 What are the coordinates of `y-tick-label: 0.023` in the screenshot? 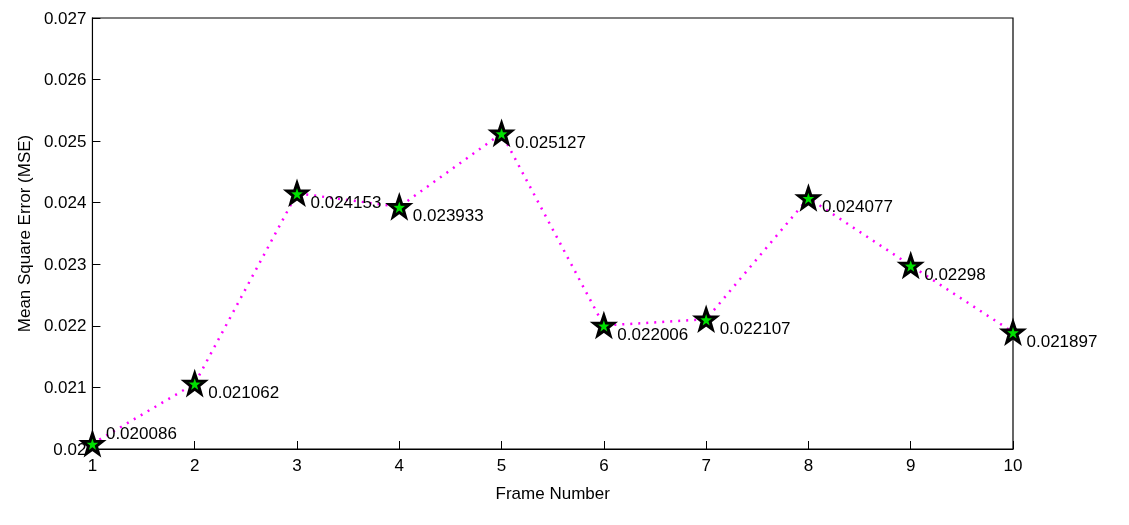 It's located at (65, 264).